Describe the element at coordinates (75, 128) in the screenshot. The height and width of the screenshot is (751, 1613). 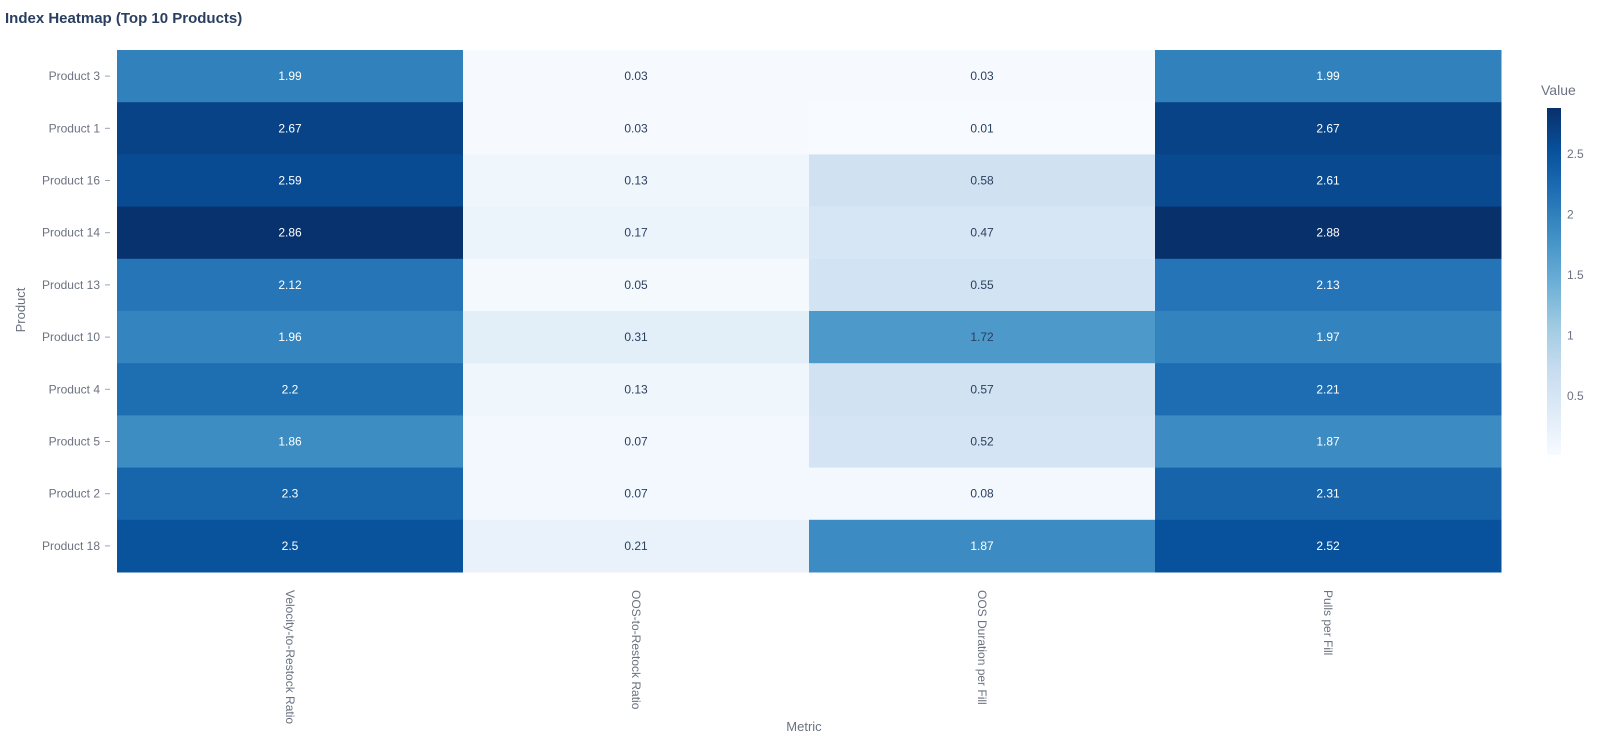
I see `y-tick-label: Product 1` at that location.